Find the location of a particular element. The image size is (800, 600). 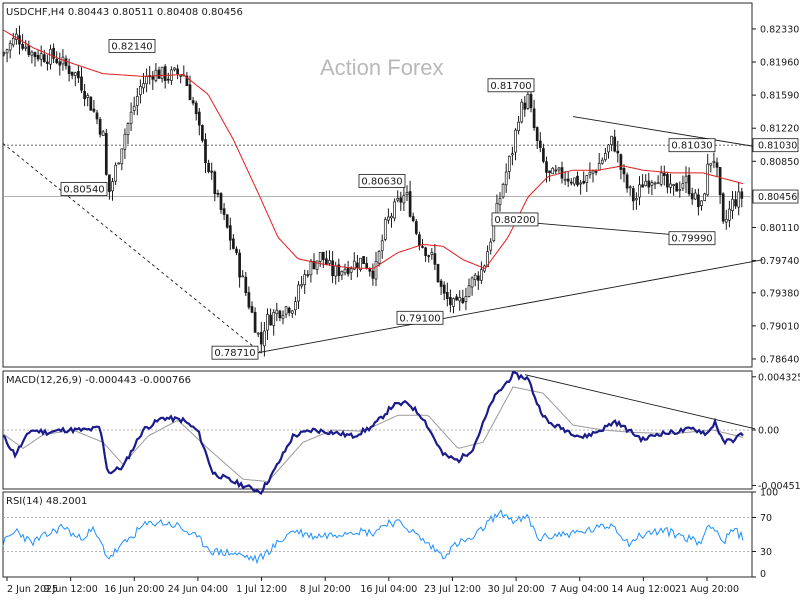

price-axis-label: 0.78640 is located at coordinates (779, 359).